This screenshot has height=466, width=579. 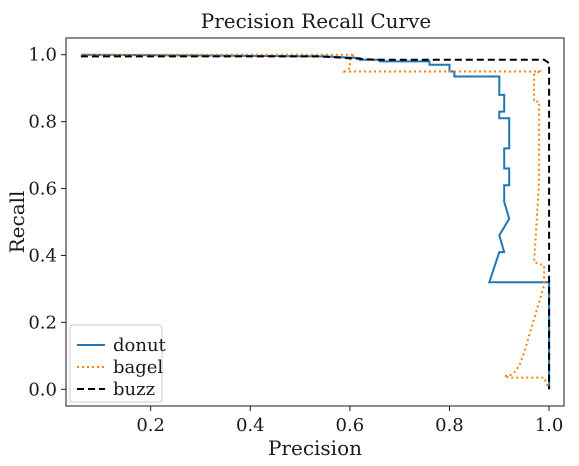 What do you see at coordinates (140, 345) in the screenshot?
I see `legend-label-donut: donut` at bounding box center [140, 345].